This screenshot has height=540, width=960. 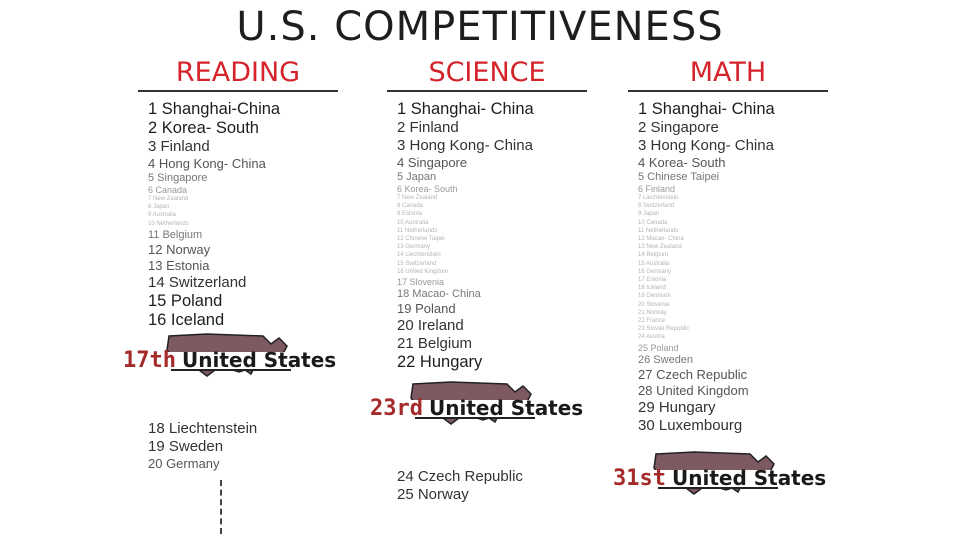 What do you see at coordinates (651, 337) in the screenshot?
I see `rank-item: 24 Austria` at bounding box center [651, 337].